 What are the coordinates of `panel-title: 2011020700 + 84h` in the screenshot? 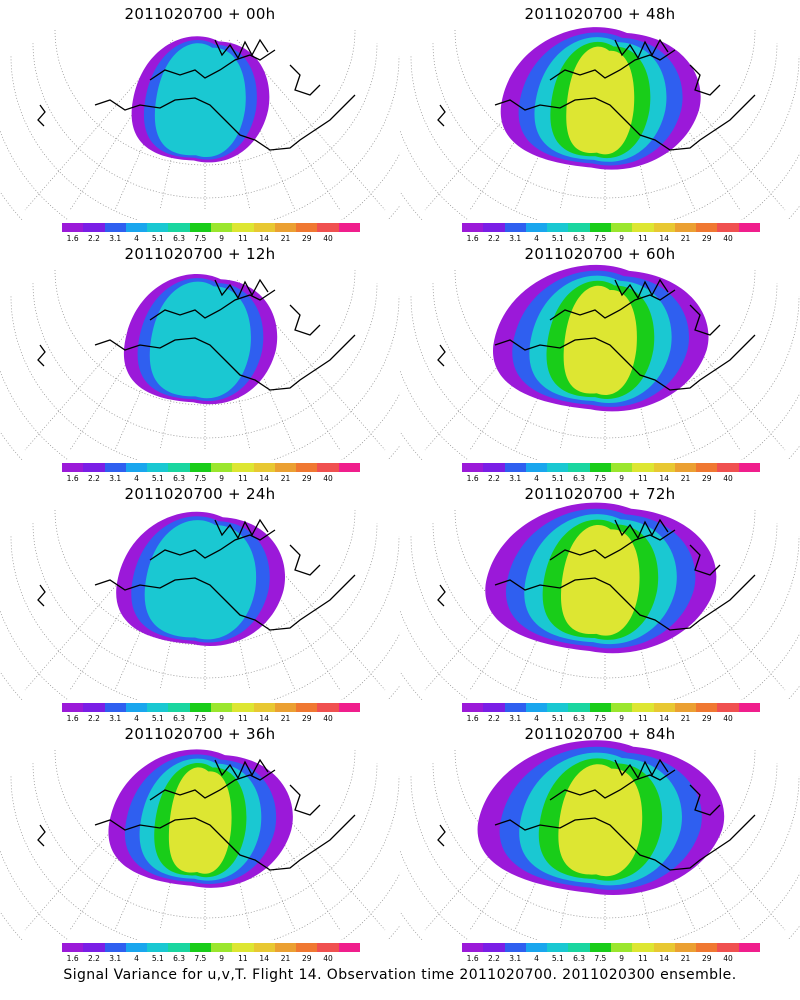 It's located at (600, 734).